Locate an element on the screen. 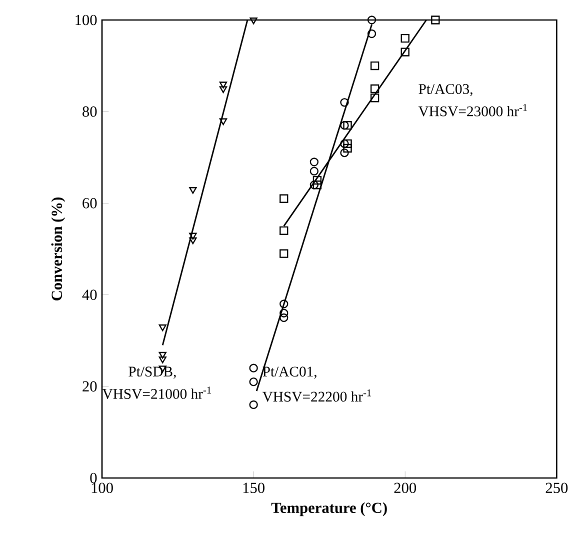 The image size is (578, 546). y-axis-title: Conversion (%) is located at coordinates (58, 249).